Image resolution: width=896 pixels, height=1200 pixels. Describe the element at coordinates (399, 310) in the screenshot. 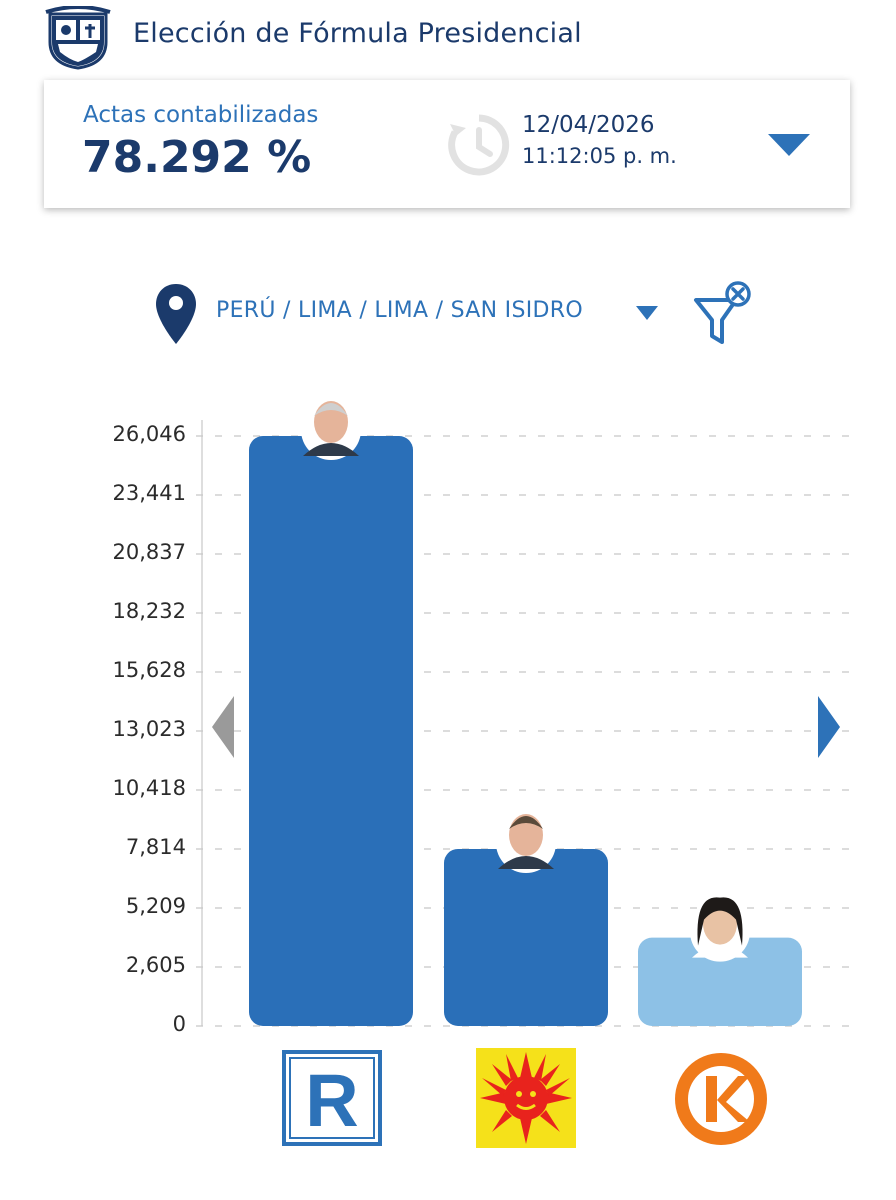

I see `location-breadcrumb: PERÚ / LIMA / LIMA / SAN ISIDRO` at that location.